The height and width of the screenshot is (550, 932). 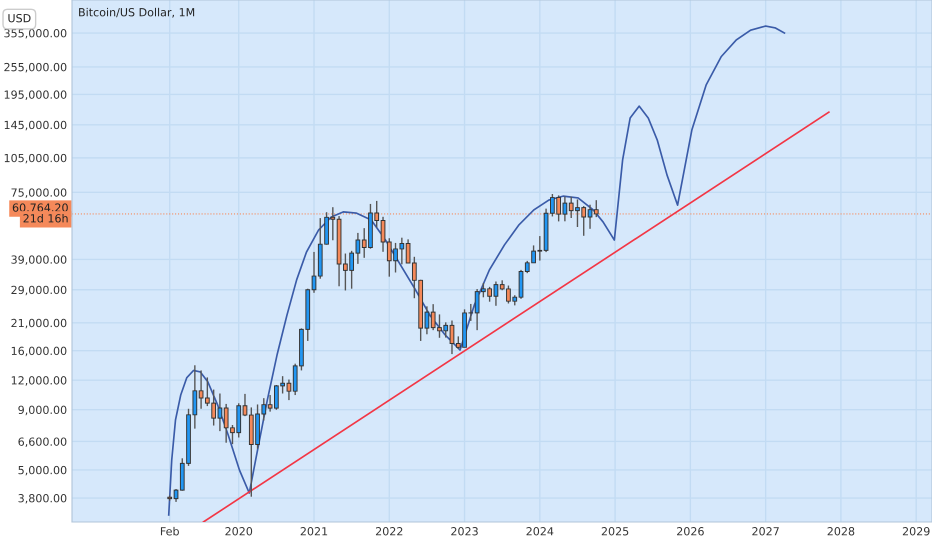 I want to click on x-tick-label: 2027, so click(x=765, y=531).